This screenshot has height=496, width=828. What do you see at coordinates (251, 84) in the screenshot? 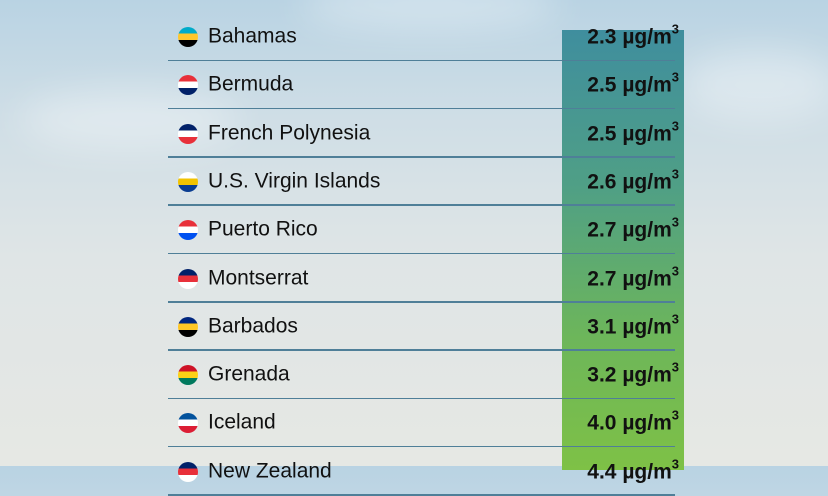
I see `country-name: Bermuda` at bounding box center [251, 84].